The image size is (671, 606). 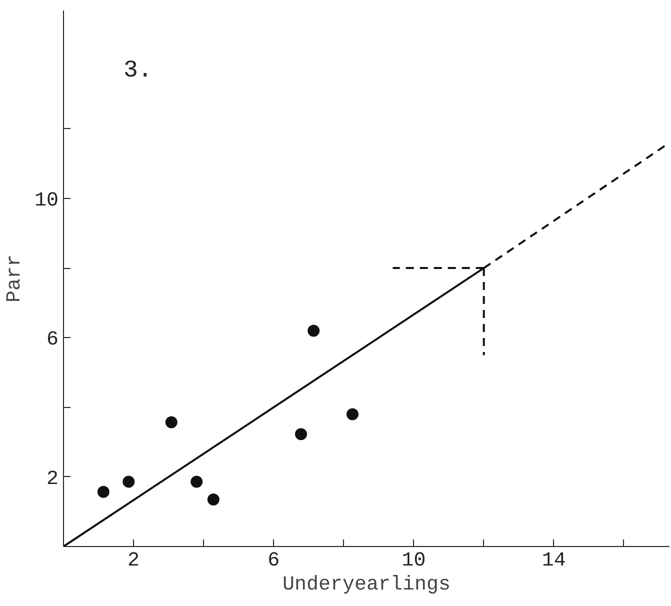 What do you see at coordinates (274, 561) in the screenshot?
I see `x-tick-label: 6` at bounding box center [274, 561].